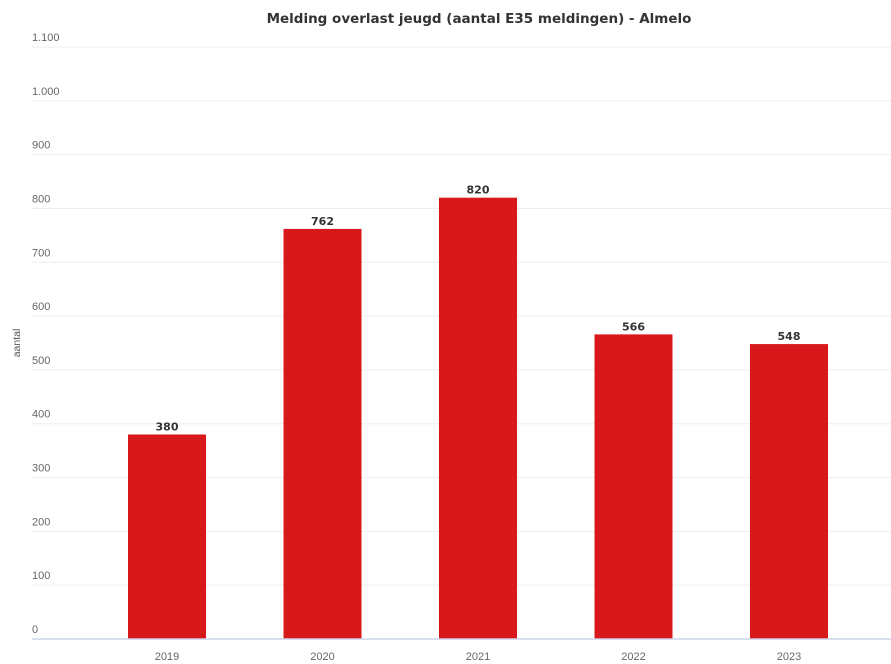 Image resolution: width=891 pixels, height=664 pixels. What do you see at coordinates (41, 307) in the screenshot?
I see `y-tick-label: 600` at bounding box center [41, 307].